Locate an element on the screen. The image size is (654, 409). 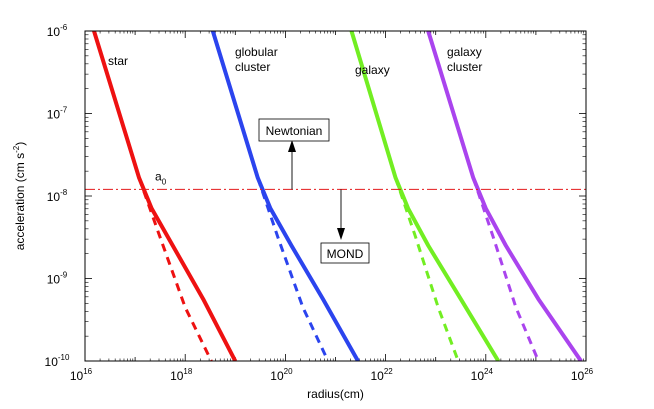
series-label-2: galaxy is located at coordinates (372, 70).